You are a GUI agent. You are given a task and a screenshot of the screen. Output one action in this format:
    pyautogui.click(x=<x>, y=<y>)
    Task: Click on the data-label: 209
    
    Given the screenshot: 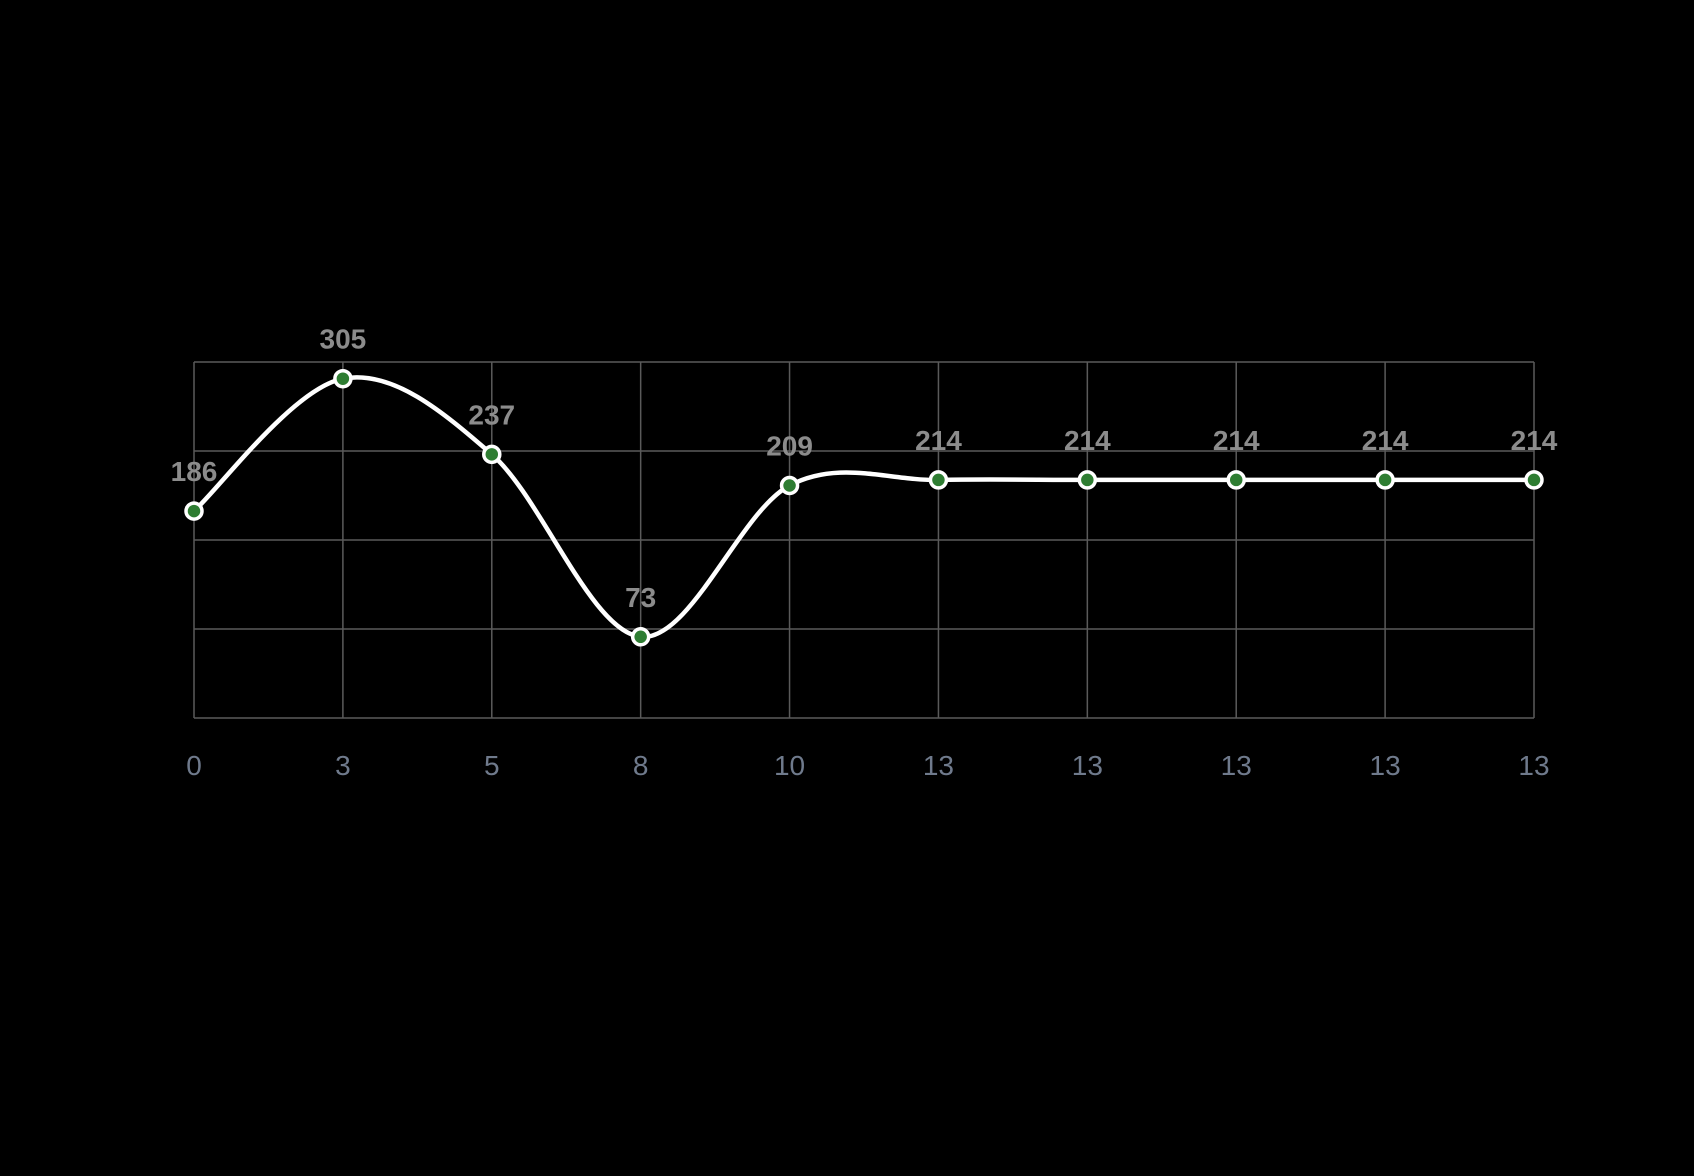 What is the action you would take?
    pyautogui.click(x=789, y=445)
    